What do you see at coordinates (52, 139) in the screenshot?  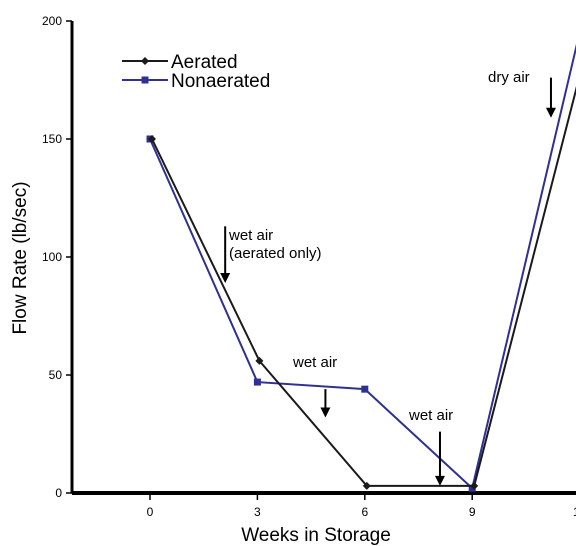 I see `y-tick-label: 150` at bounding box center [52, 139].